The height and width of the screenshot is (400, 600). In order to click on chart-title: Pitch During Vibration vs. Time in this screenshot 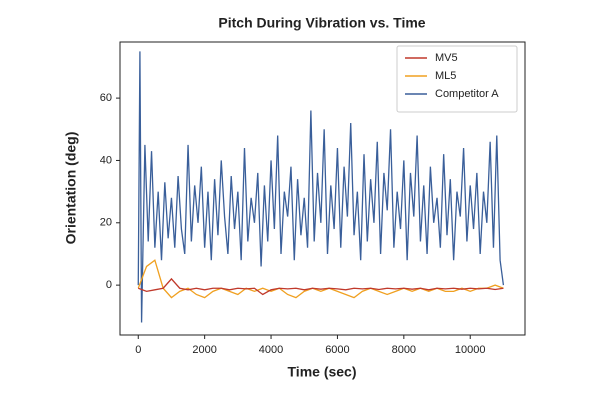, I will do `click(321, 23)`.